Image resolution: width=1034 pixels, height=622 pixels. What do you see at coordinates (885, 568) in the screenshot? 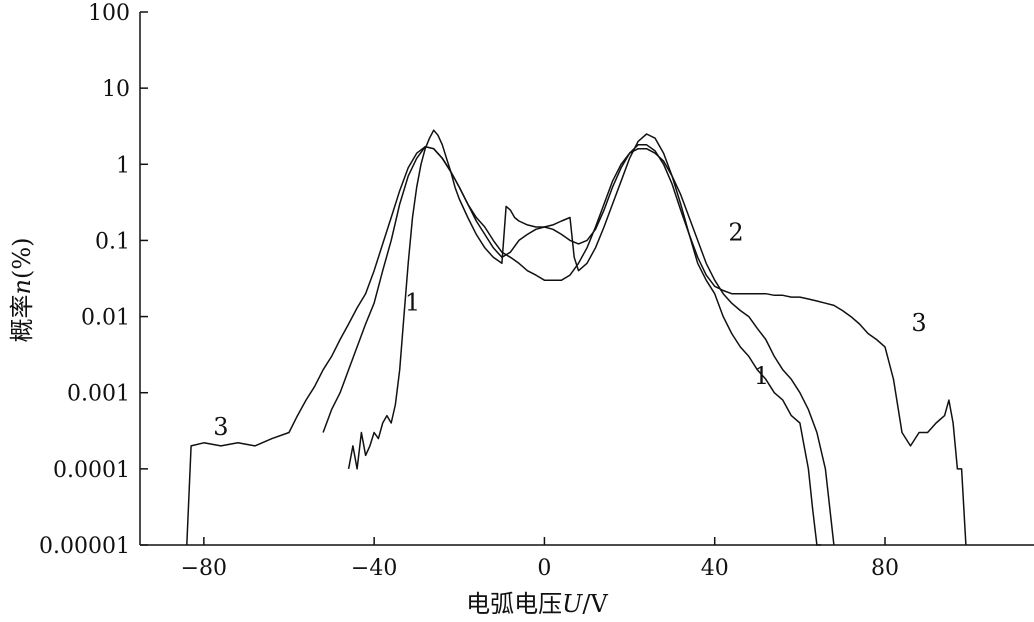
I see `x-tick-label: 80` at bounding box center [885, 568].